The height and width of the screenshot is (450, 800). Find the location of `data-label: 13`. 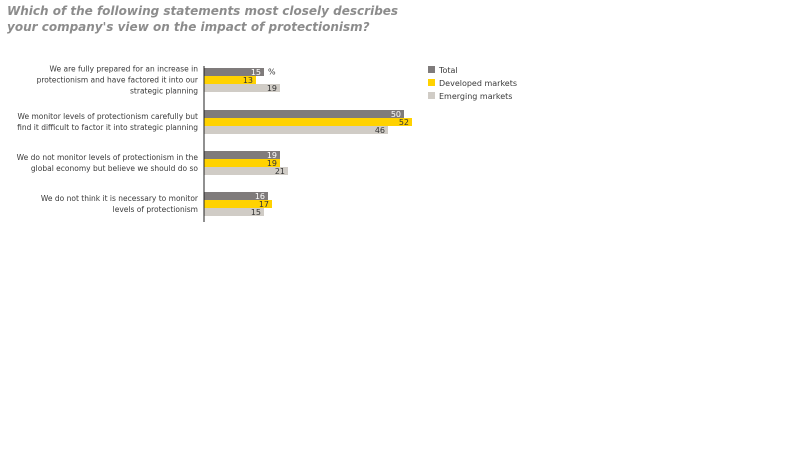

data-label: 13 is located at coordinates (248, 80).